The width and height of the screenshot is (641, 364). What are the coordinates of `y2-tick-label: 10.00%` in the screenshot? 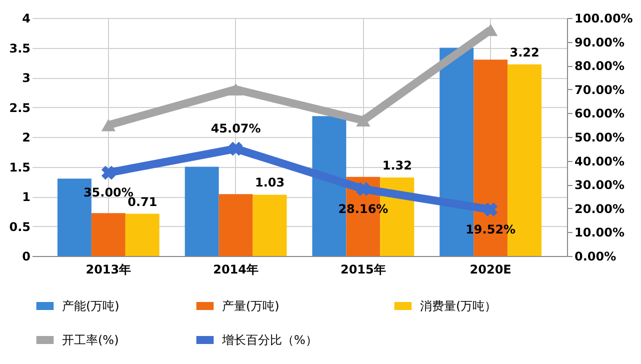 It's located at (599, 233).